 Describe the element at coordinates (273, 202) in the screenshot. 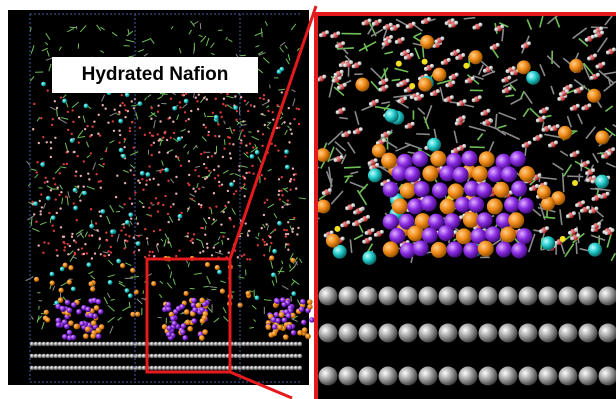

I see `zoom-connector-lines` at that location.